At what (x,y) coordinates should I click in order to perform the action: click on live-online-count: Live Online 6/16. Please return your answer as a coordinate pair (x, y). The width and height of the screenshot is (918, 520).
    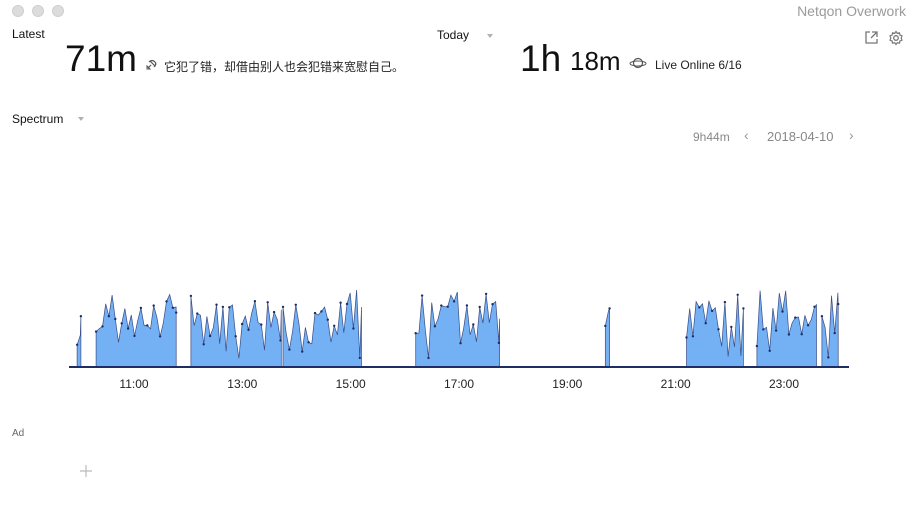
    Looking at the image, I should click on (698, 65).